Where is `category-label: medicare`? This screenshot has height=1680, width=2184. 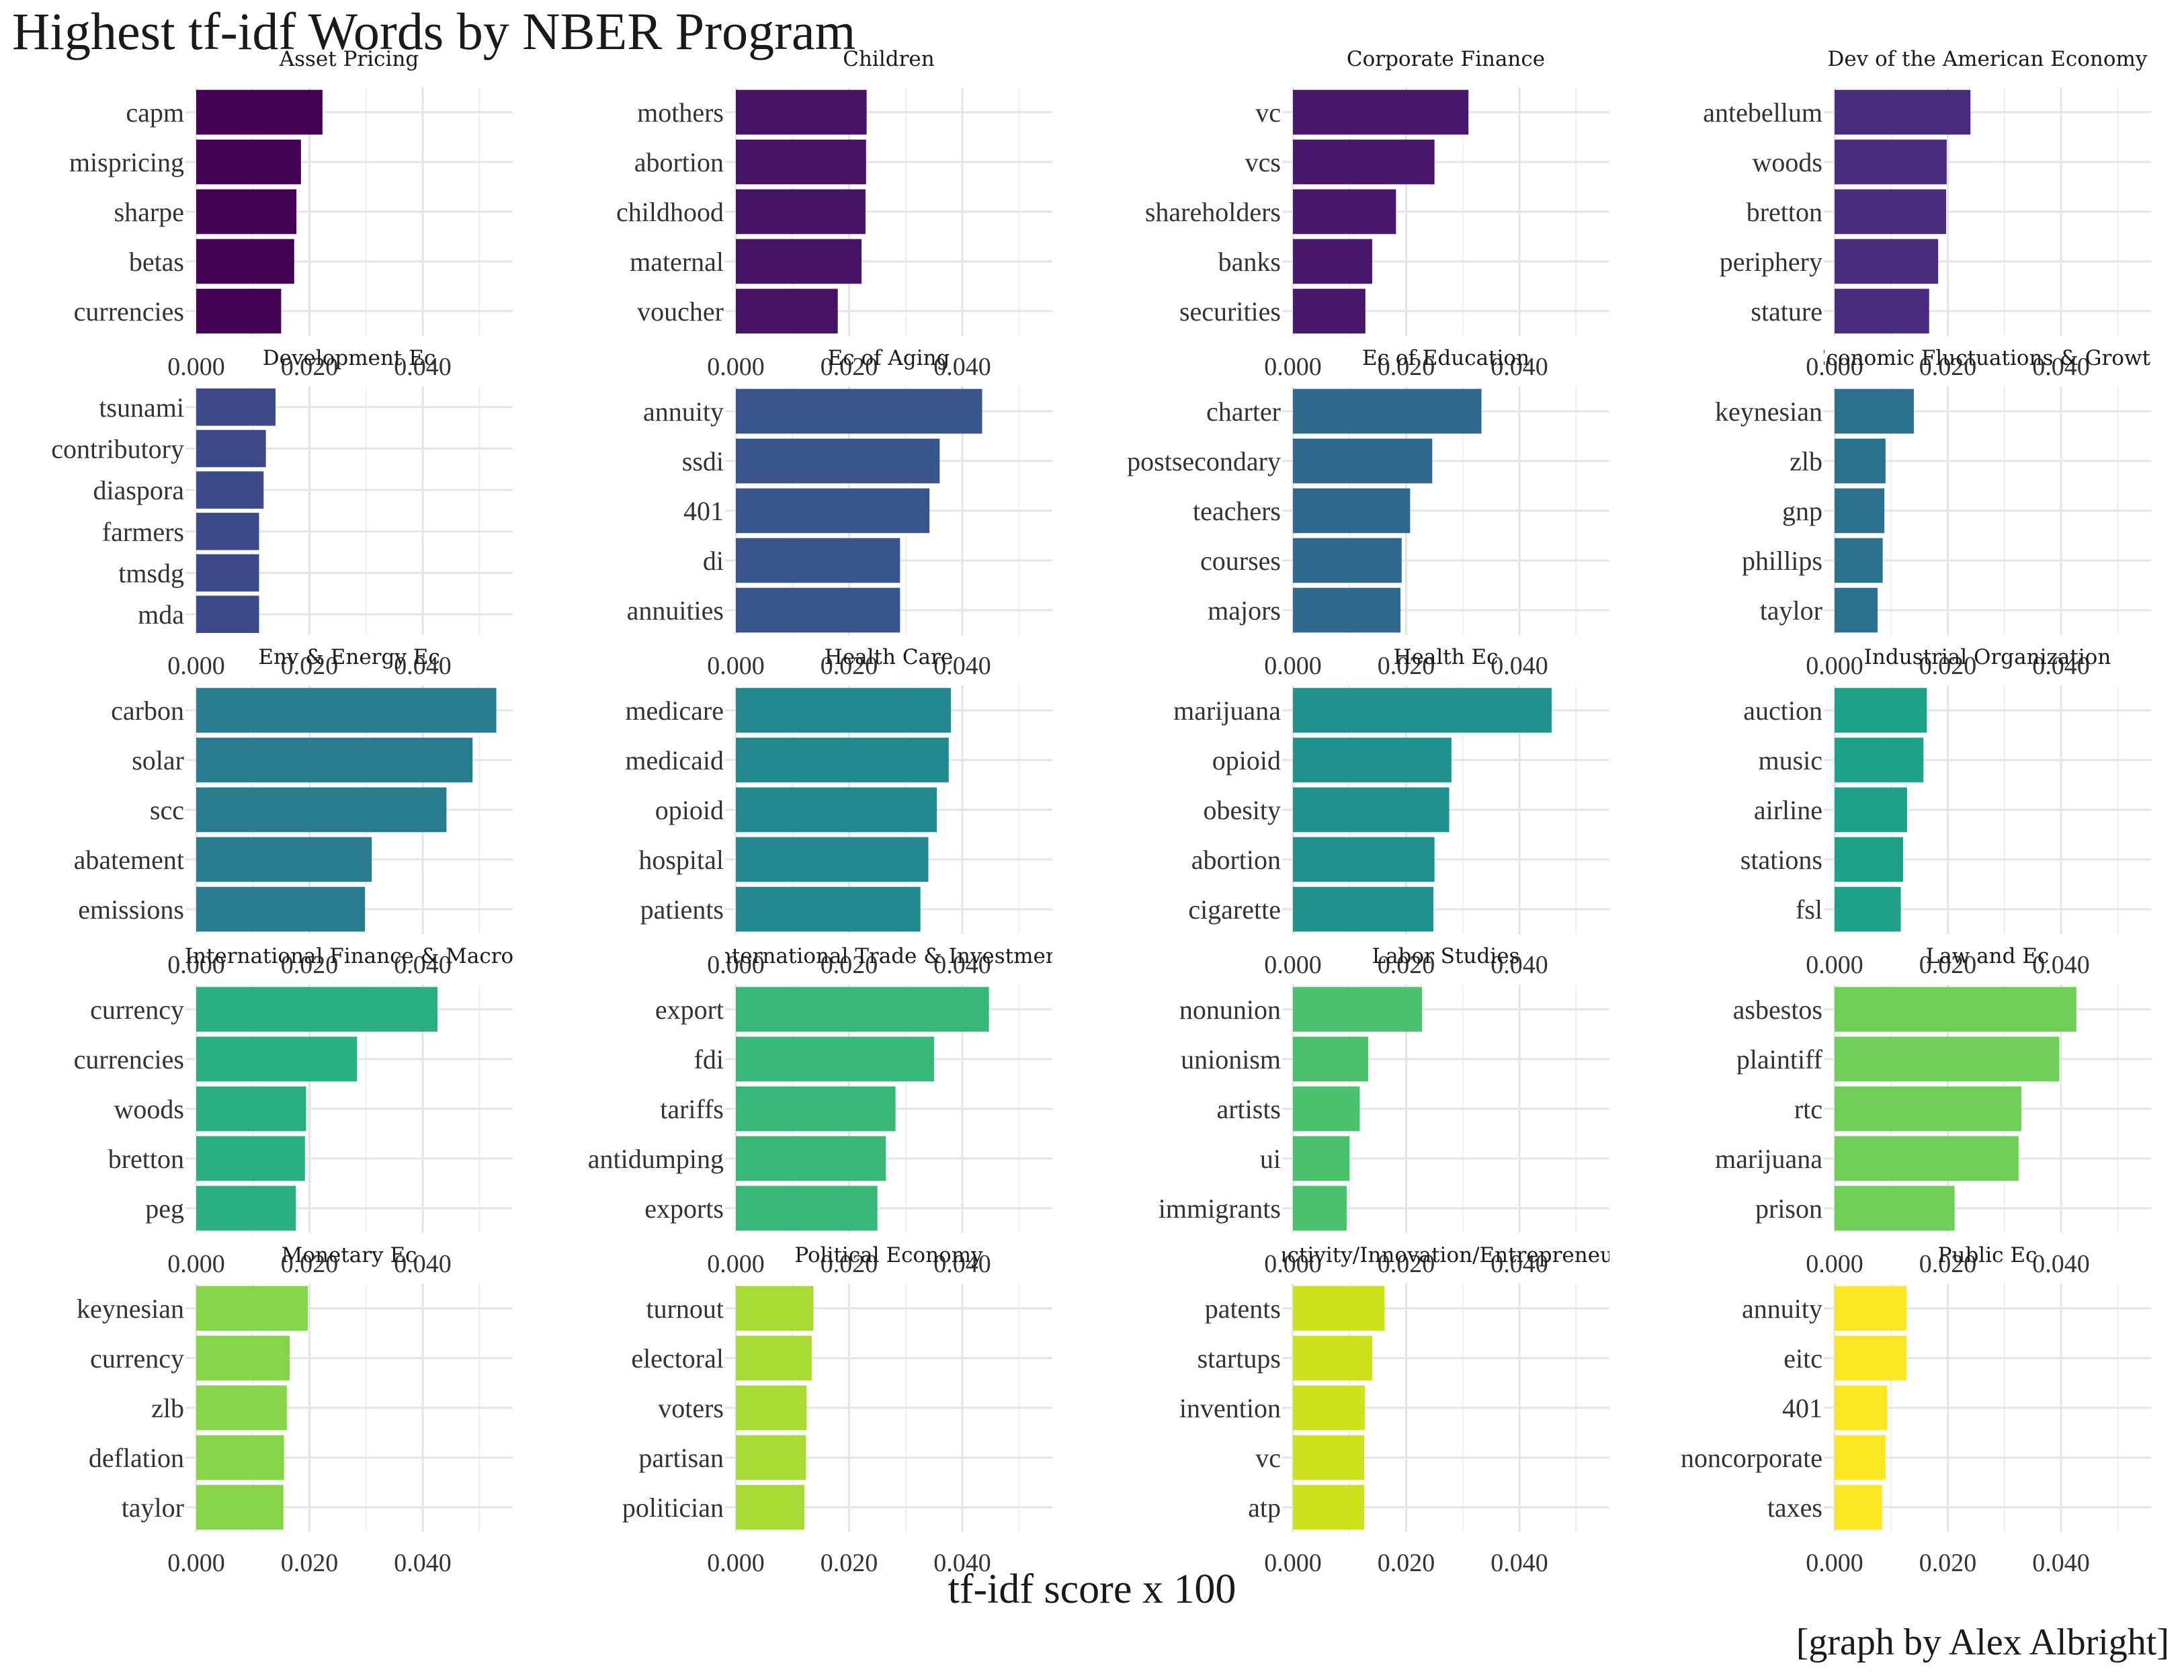
category-label: medicare is located at coordinates (674, 711).